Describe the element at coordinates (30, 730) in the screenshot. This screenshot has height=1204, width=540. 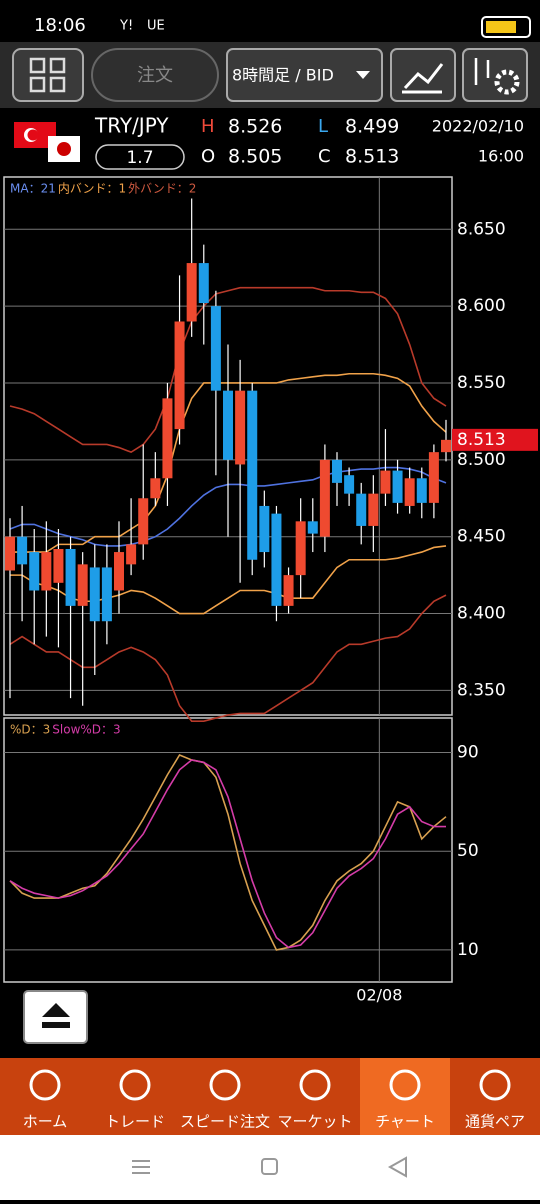
I see `legend-entry: %D：3` at that location.